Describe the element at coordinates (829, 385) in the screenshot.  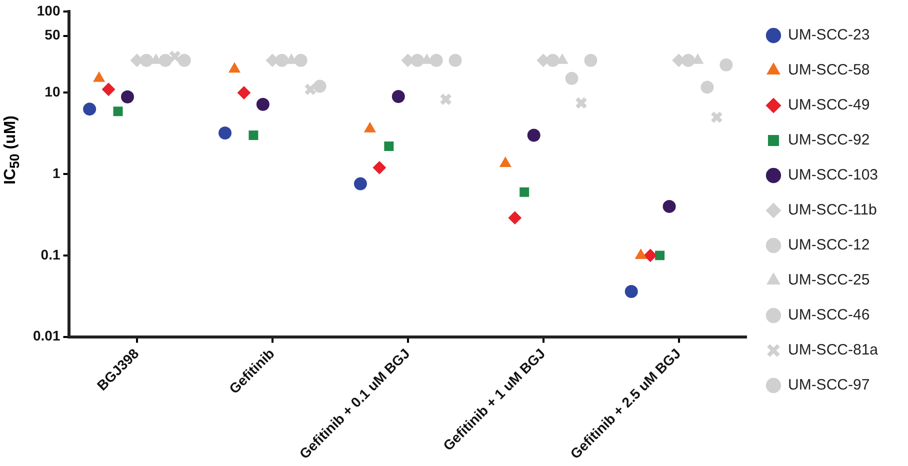
I see `legend-label: UM-SCC-97` at that location.